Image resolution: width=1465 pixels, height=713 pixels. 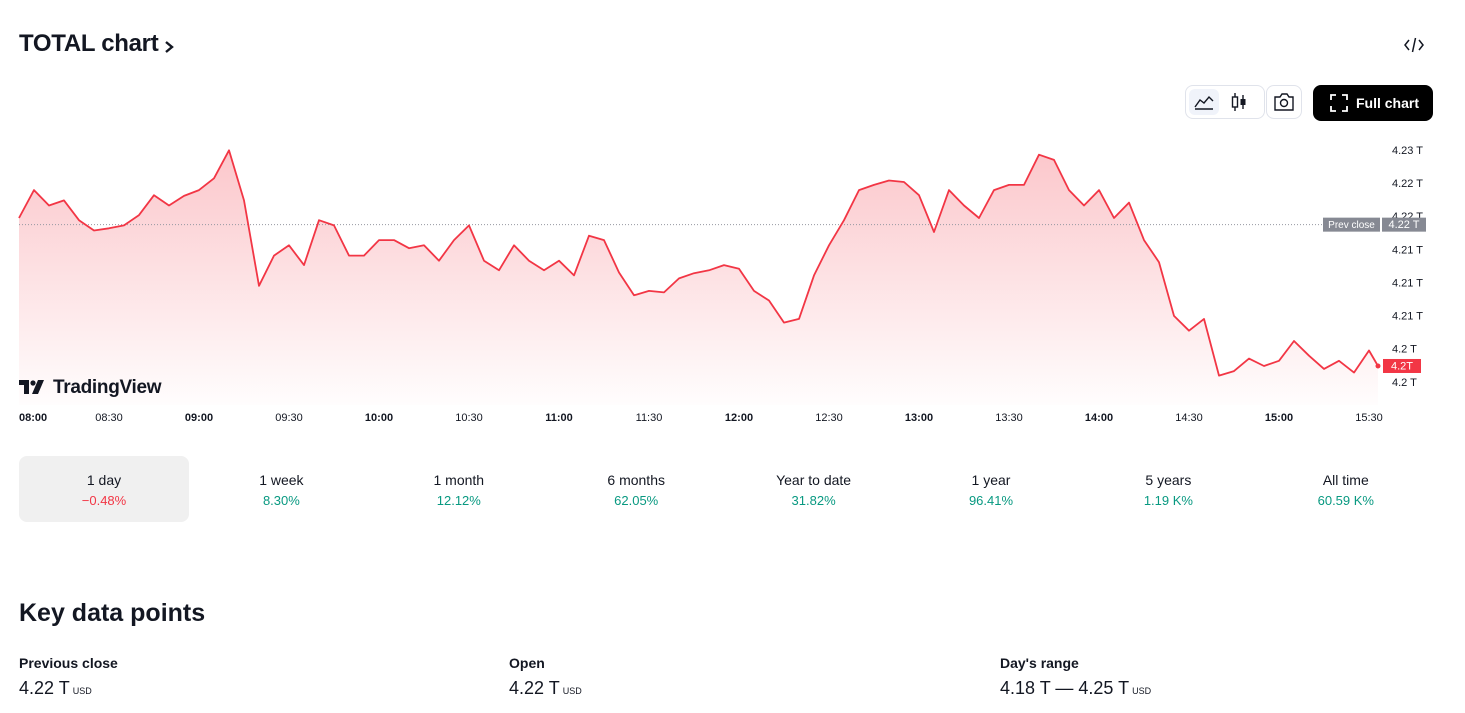 I want to click on period-label: 5 years, so click(x=1168, y=480).